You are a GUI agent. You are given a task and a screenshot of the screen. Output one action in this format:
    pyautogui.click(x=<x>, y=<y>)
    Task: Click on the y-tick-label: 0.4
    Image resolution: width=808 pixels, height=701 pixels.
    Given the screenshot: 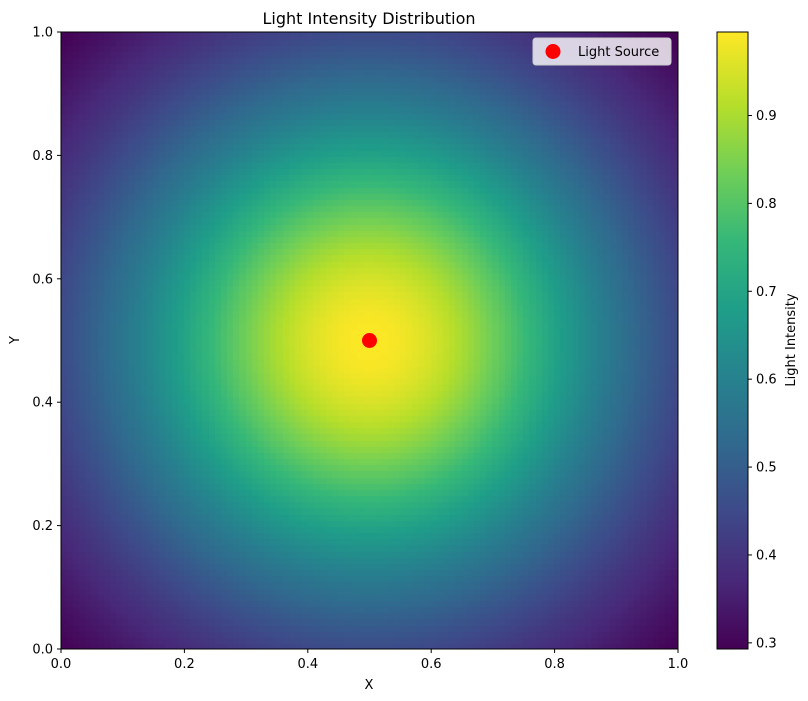 What is the action you would take?
    pyautogui.click(x=42, y=403)
    